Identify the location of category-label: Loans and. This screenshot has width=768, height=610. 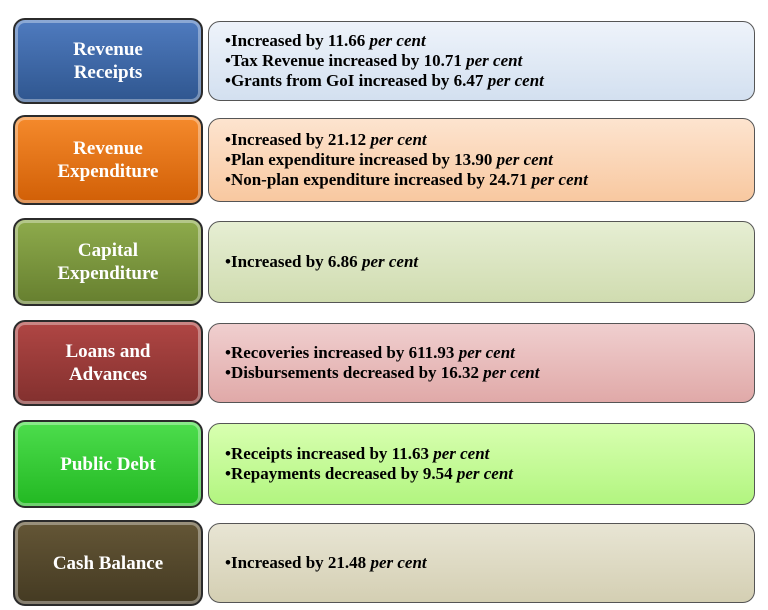
(108, 351).